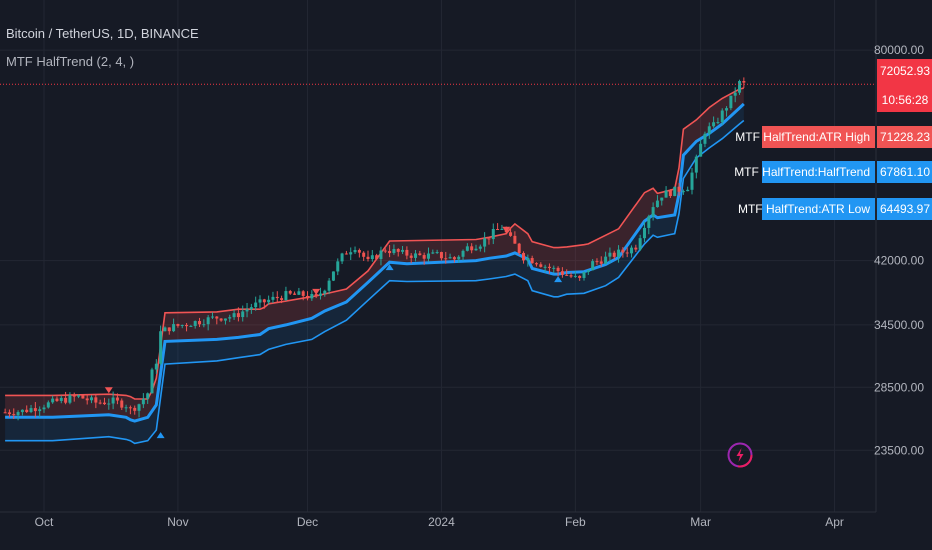 Image resolution: width=932 pixels, height=550 pixels. I want to click on sell-signal-marker, so click(506, 229).